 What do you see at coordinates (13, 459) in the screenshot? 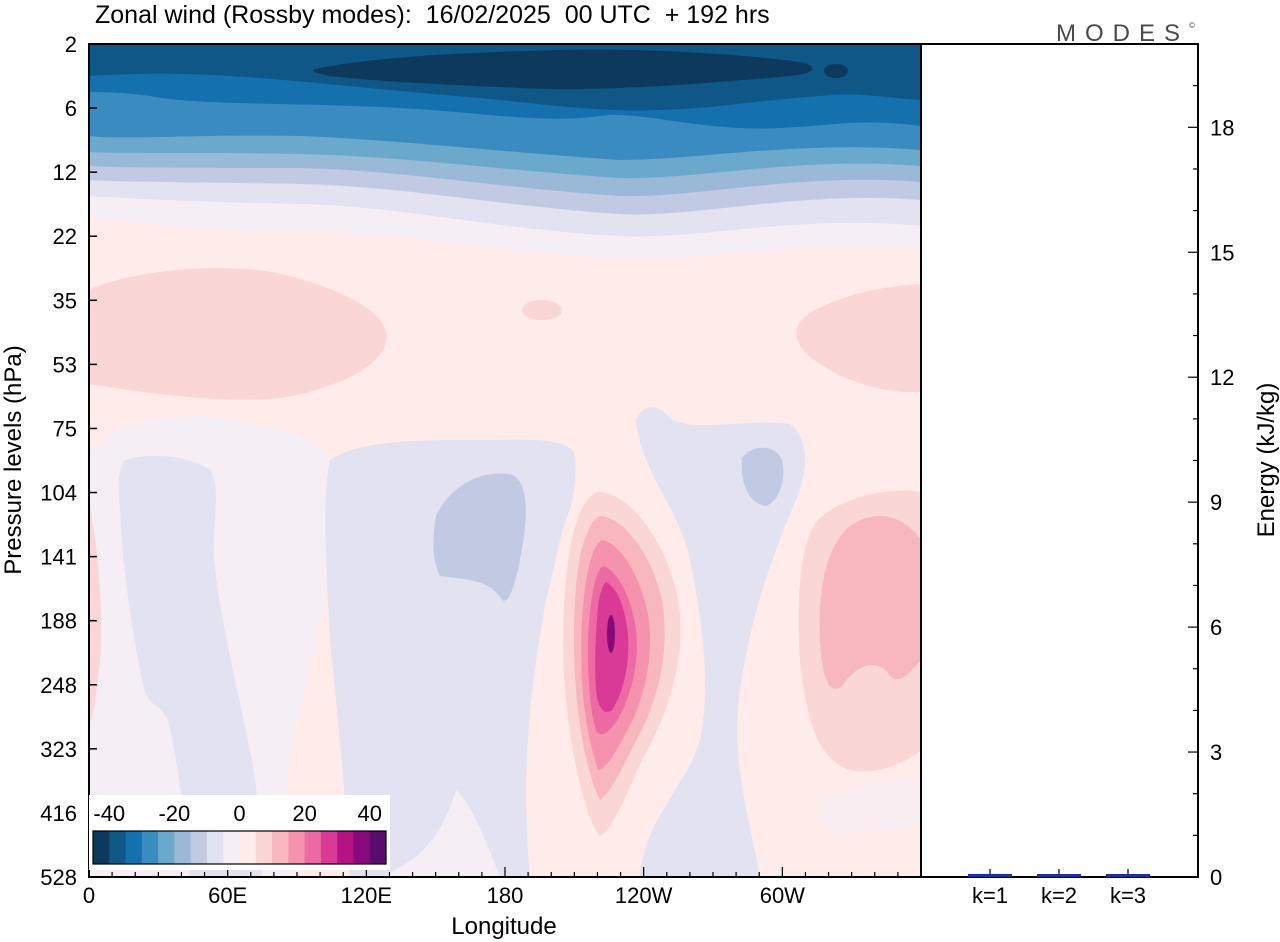
I see `y-axis-label: Pressure levels (hPa)` at bounding box center [13, 459].